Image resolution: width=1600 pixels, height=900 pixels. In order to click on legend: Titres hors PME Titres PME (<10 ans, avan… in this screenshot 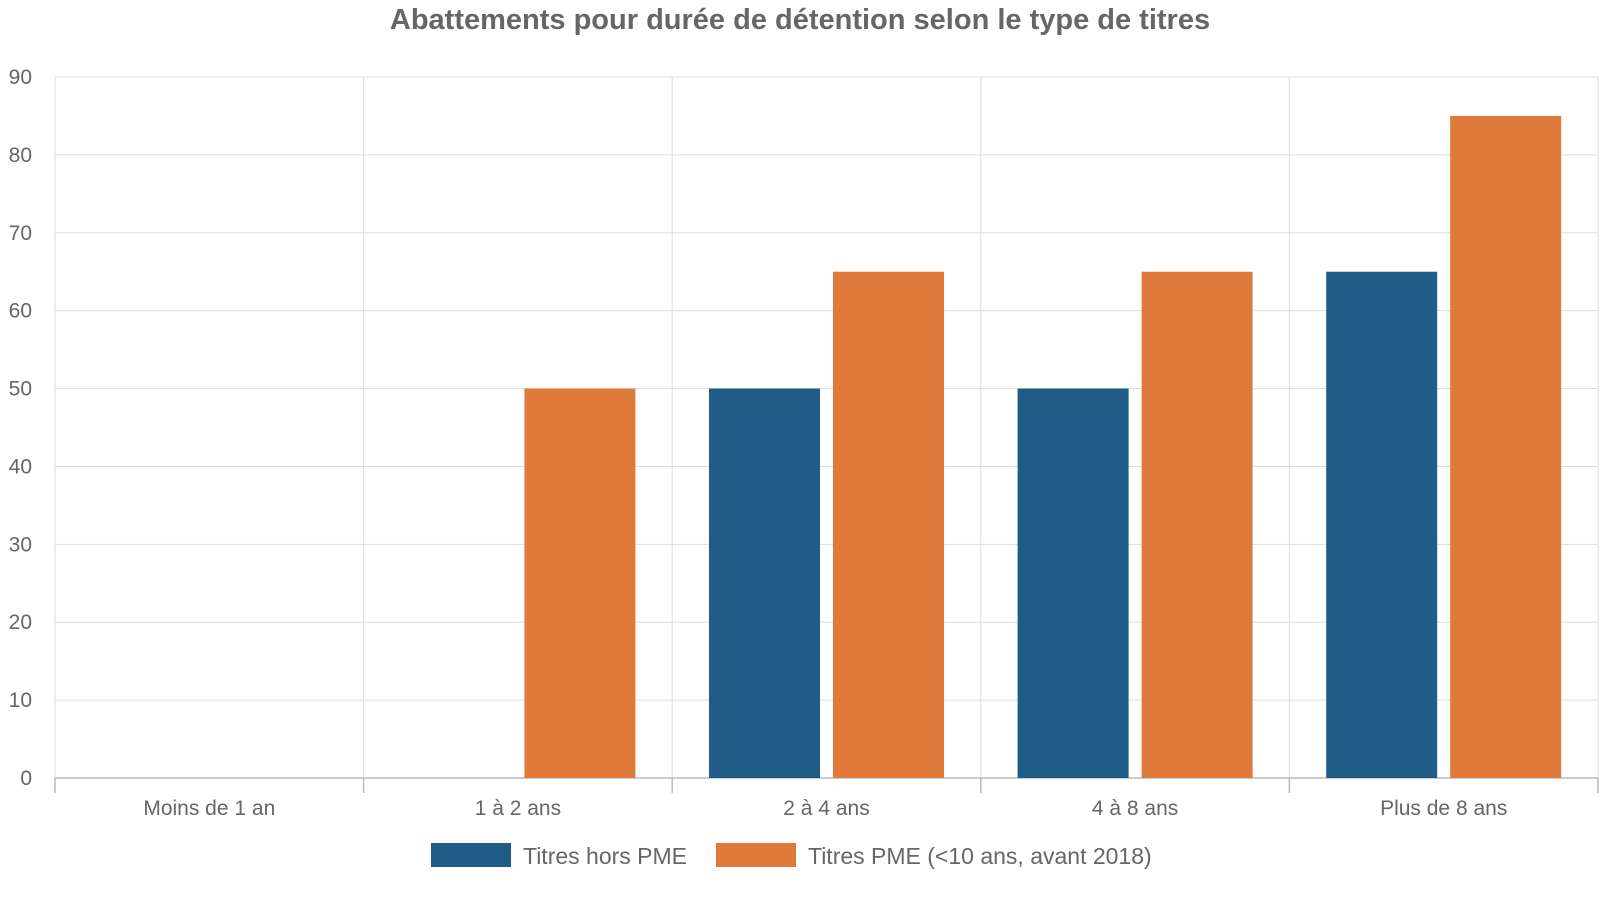, I will do `click(791, 856)`.